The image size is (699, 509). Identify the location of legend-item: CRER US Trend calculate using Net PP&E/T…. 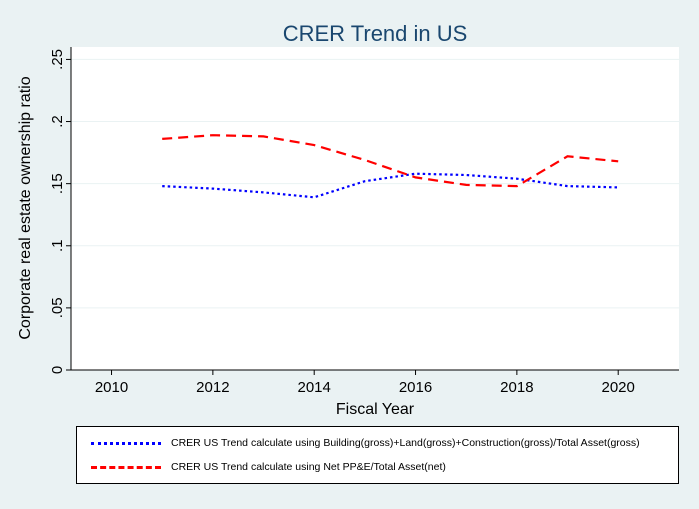
(268, 467).